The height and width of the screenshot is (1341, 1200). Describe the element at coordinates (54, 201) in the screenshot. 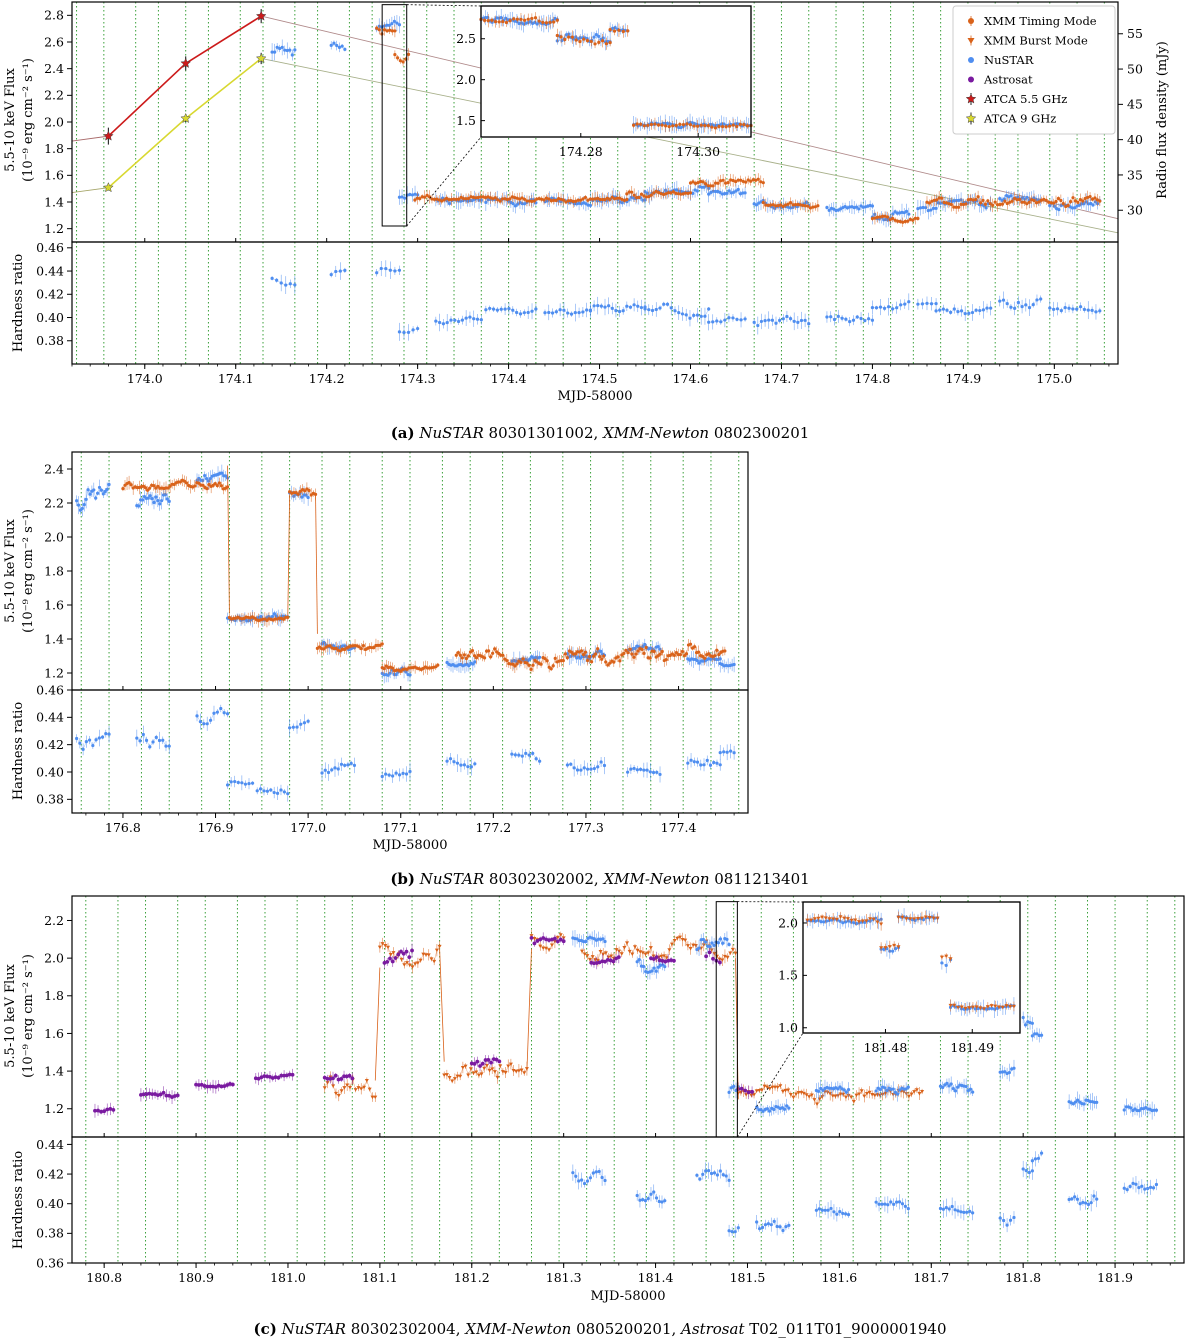

I see `y-tick-label: 1.4` at that location.